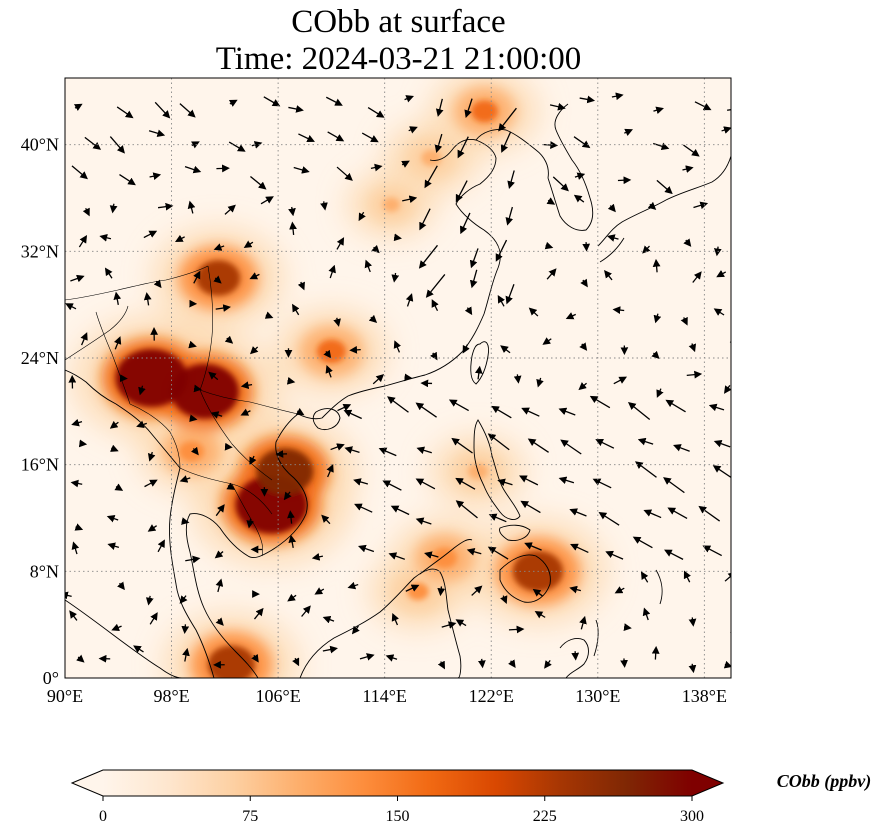  What do you see at coordinates (398, 22) in the screenshot?
I see `plot-title: CObb at surface` at bounding box center [398, 22].